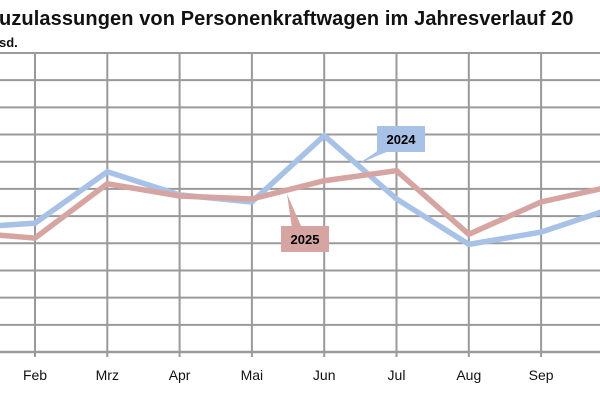  What do you see at coordinates (35, 375) in the screenshot?
I see `x-tick-label: Feb` at bounding box center [35, 375].